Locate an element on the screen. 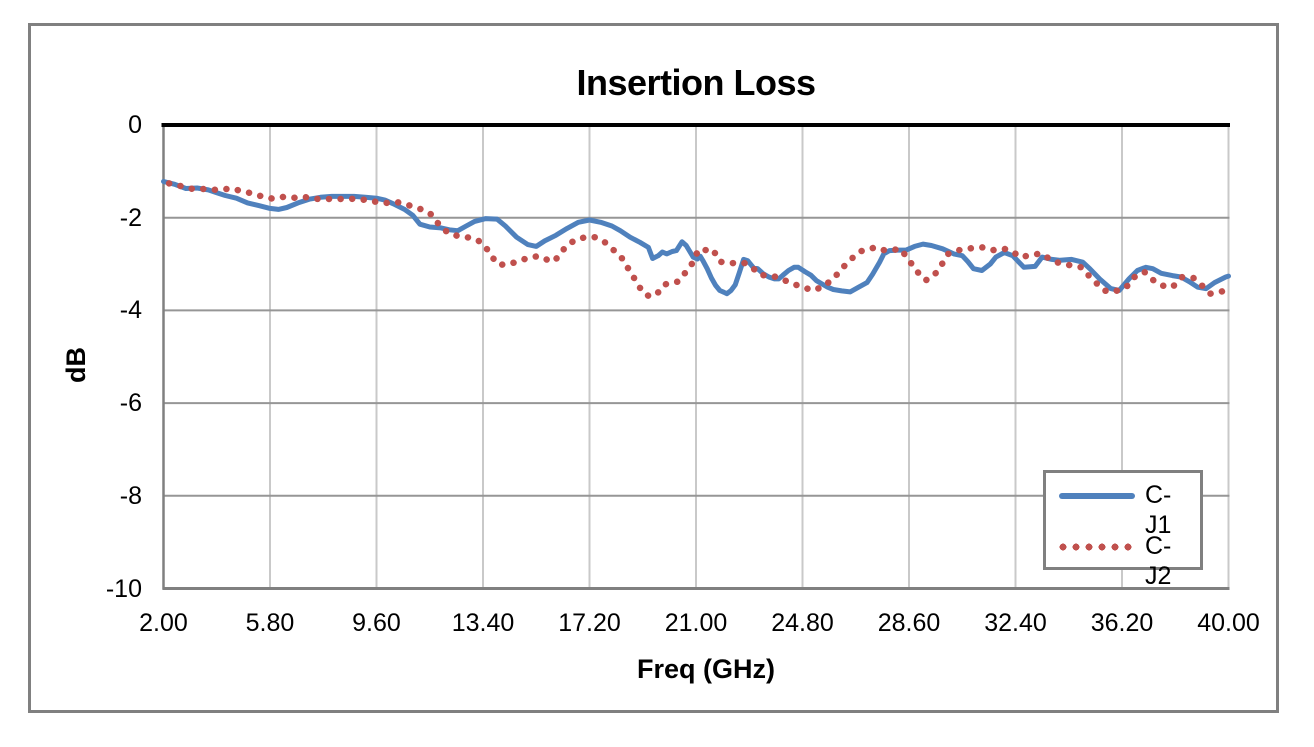  x-tick-label: 24.80 is located at coordinates (802, 623).